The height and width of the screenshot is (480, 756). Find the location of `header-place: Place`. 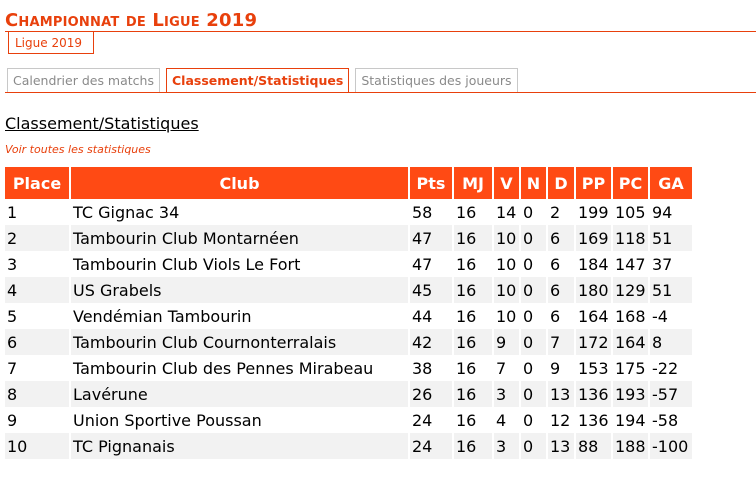

header-place: Place is located at coordinates (37, 183).